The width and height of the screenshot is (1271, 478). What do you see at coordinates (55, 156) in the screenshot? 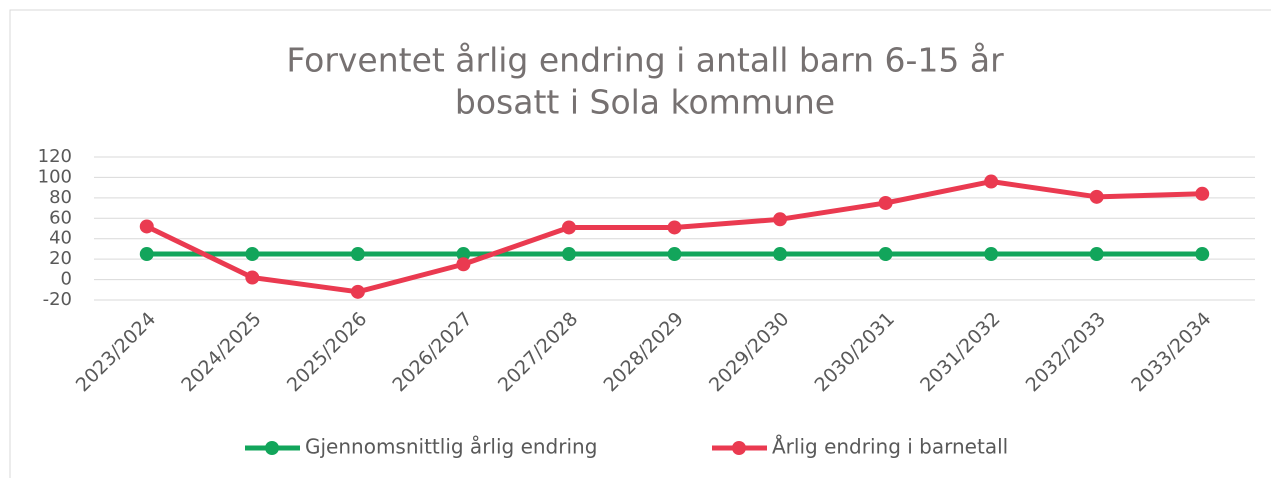
I see `y-tick-label: 120` at bounding box center [55, 156].